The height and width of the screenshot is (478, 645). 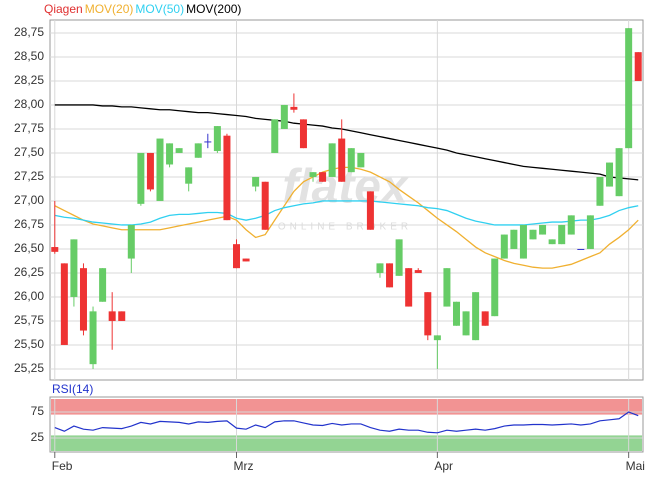 What do you see at coordinates (72, 389) in the screenshot?
I see `rsi-title: RSI(14)` at bounding box center [72, 389].